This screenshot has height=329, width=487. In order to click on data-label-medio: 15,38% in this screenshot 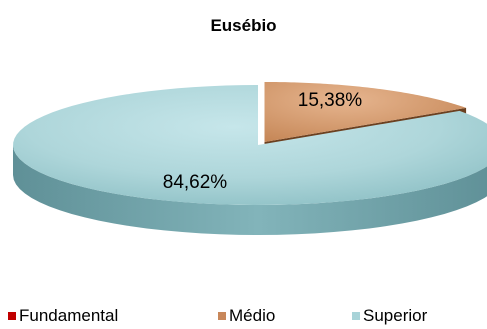, I will do `click(330, 100)`.